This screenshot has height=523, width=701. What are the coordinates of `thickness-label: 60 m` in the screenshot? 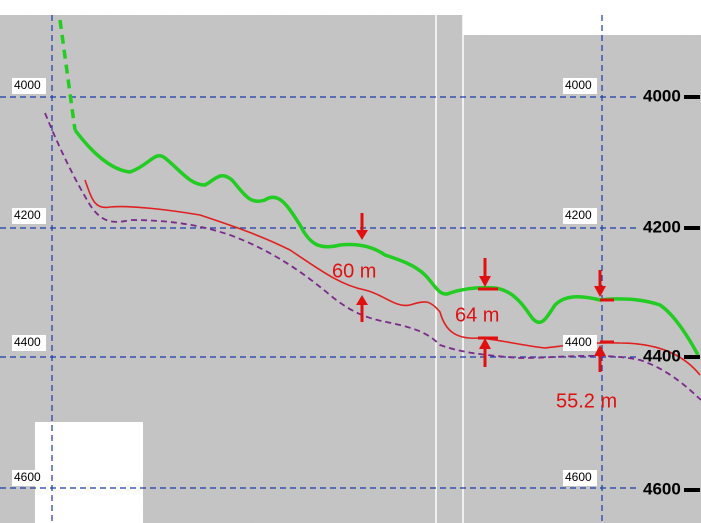 It's located at (354, 271).